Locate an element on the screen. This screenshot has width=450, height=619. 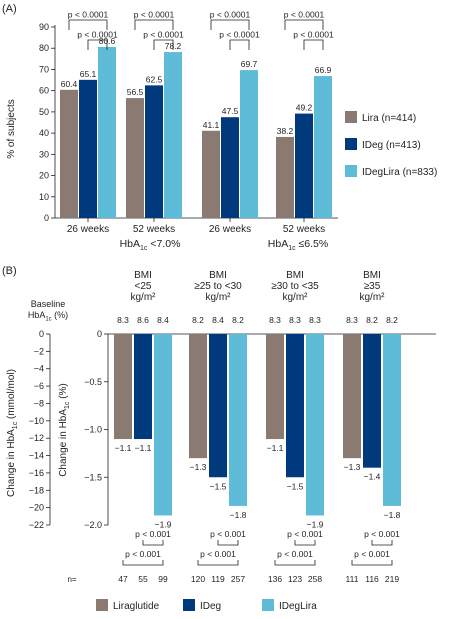
panel-a-y-tick-label: 30 is located at coordinates (44, 154).